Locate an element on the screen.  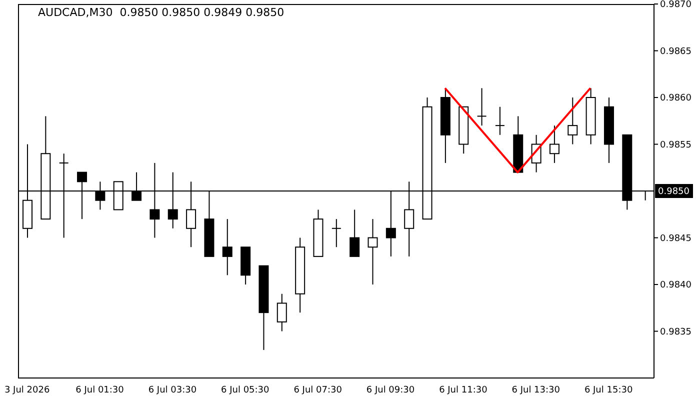
ref-line-label: 0.9850 is located at coordinates (674, 192).